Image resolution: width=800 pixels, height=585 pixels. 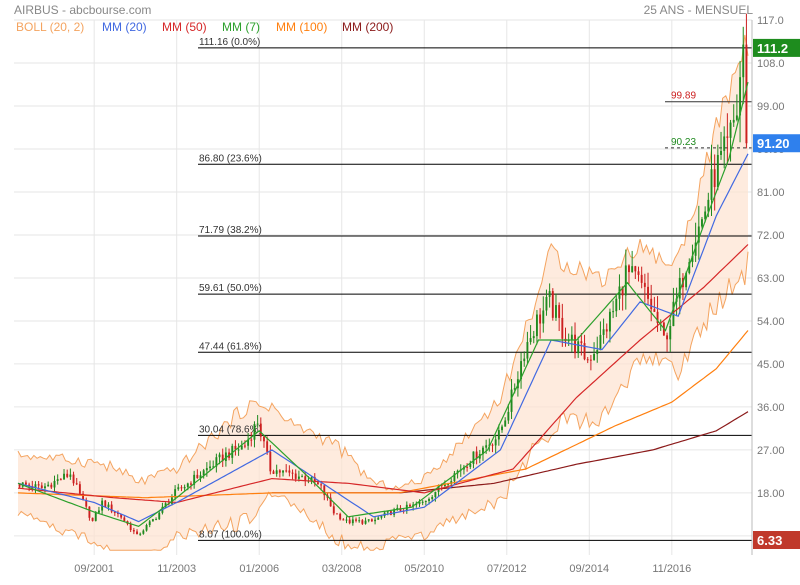 What do you see at coordinates (342, 569) in the screenshot?
I see `x-tick-label: 03/2008` at bounding box center [342, 569].